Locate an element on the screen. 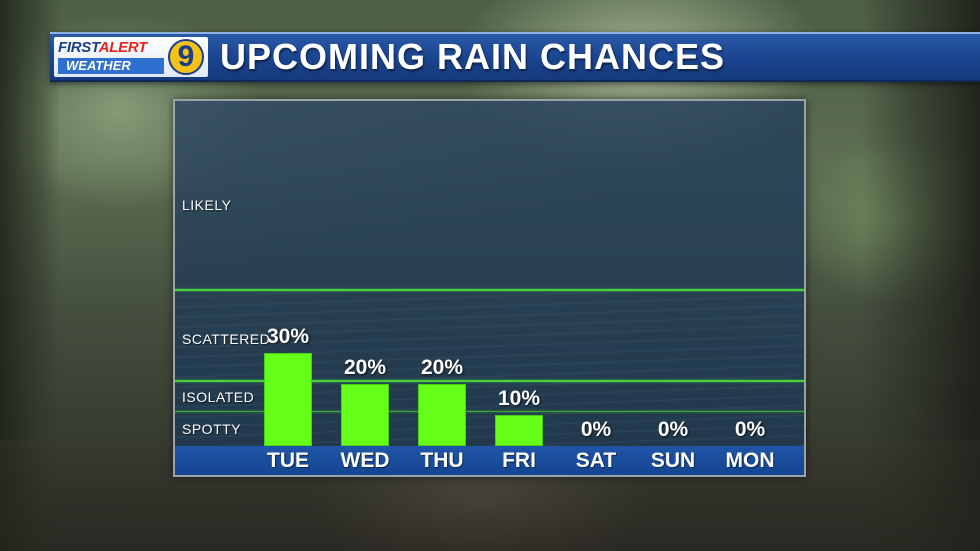 The width and height of the screenshot is (980, 551). threshold-line-spotty is located at coordinates (489, 411).